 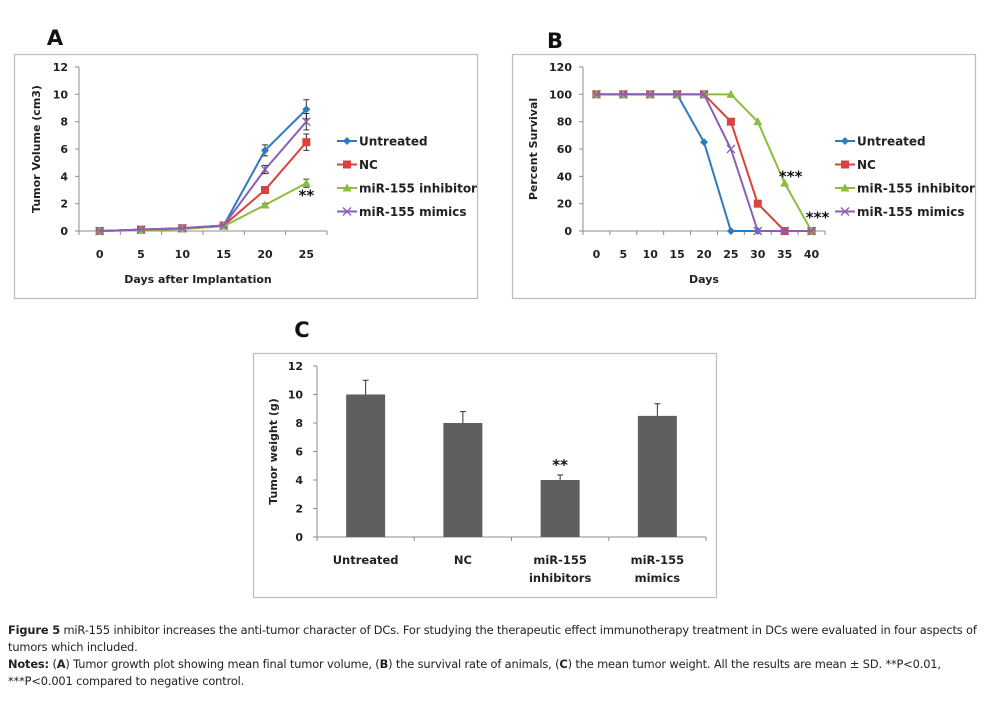 I want to click on legend-item: miR-155 inhibitor, so click(x=905, y=189).